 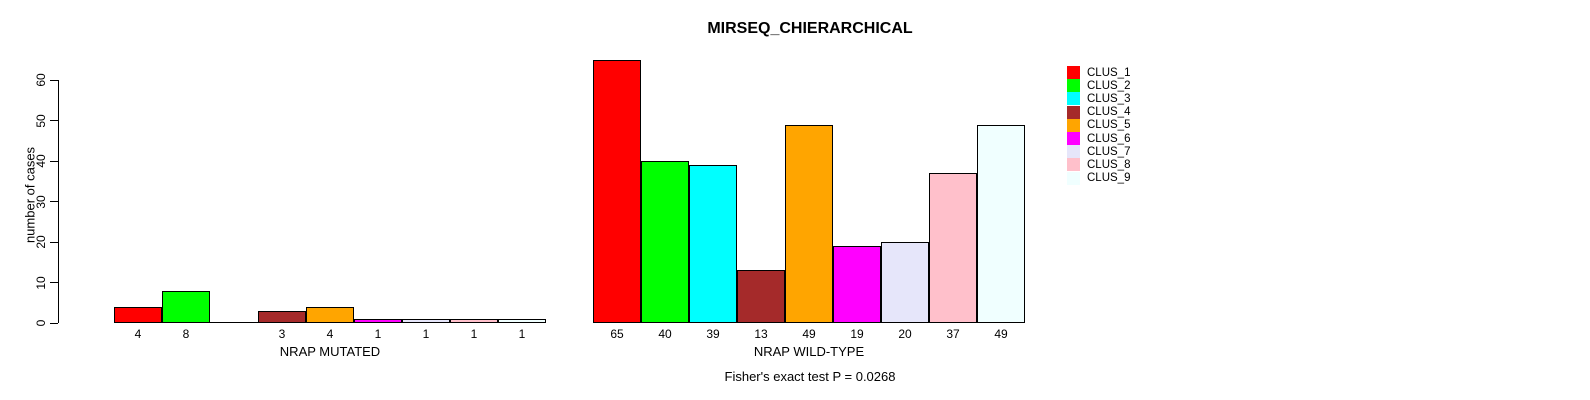 I want to click on fisher-test-annotation: Fisher's exact test P = 0.0268, so click(x=810, y=376).